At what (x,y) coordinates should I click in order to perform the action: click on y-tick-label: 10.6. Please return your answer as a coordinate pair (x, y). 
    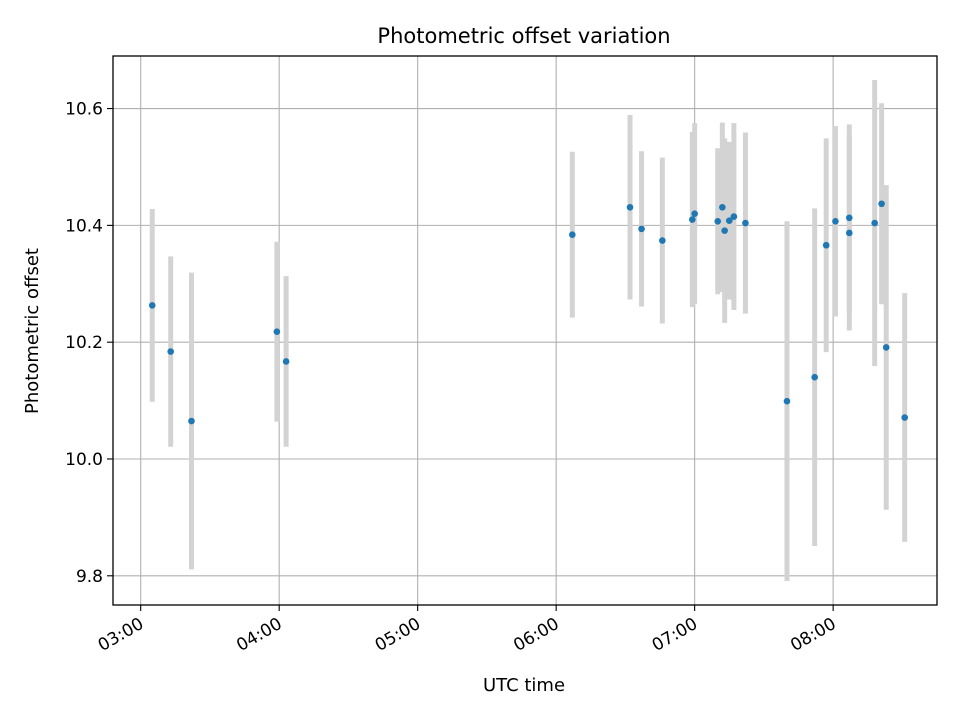
    Looking at the image, I should click on (84, 110).